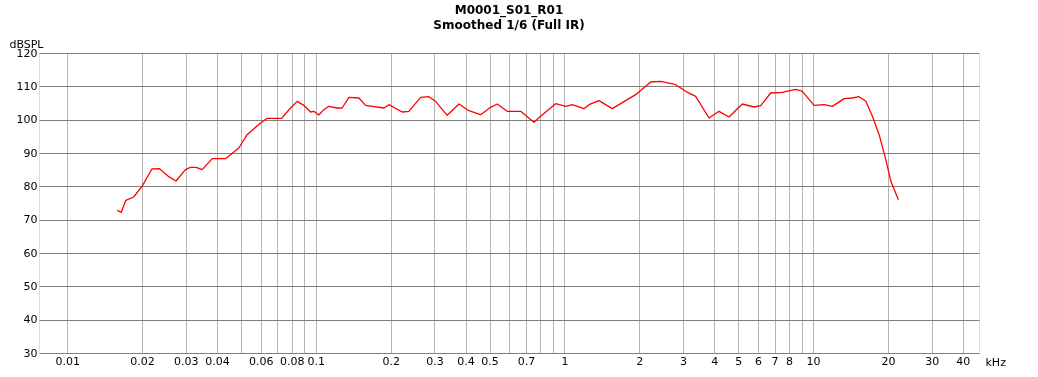 The height and width of the screenshot is (377, 1038). I want to click on y-tick-label: 120, so click(27, 53).